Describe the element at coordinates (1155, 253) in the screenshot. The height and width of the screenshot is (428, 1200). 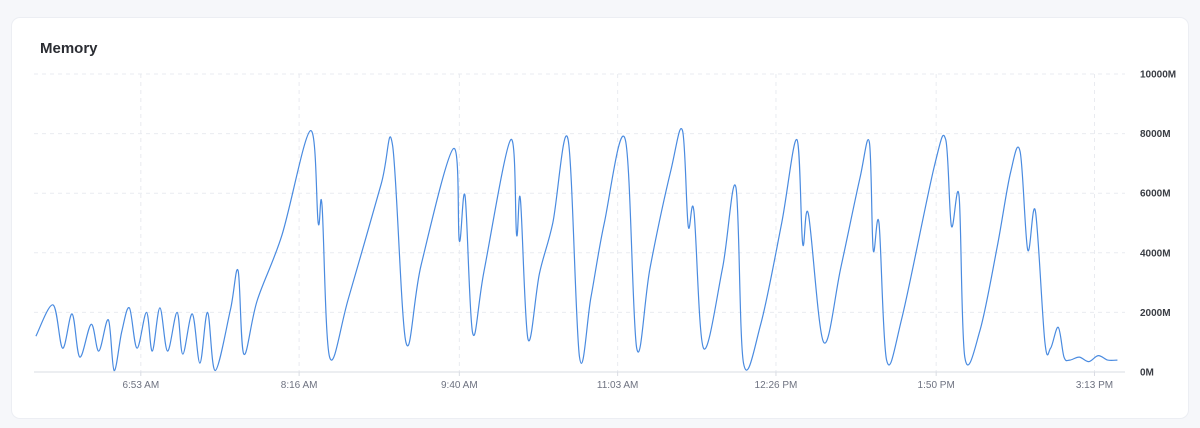
I see `y-tick-label: 4000M` at that location.